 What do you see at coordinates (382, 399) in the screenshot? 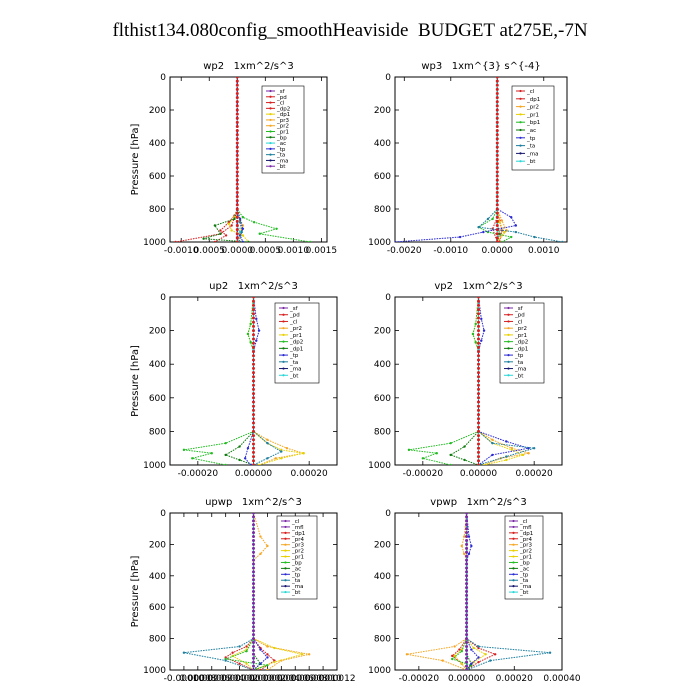
I see `y-tick-label: 600` at bounding box center [382, 399].